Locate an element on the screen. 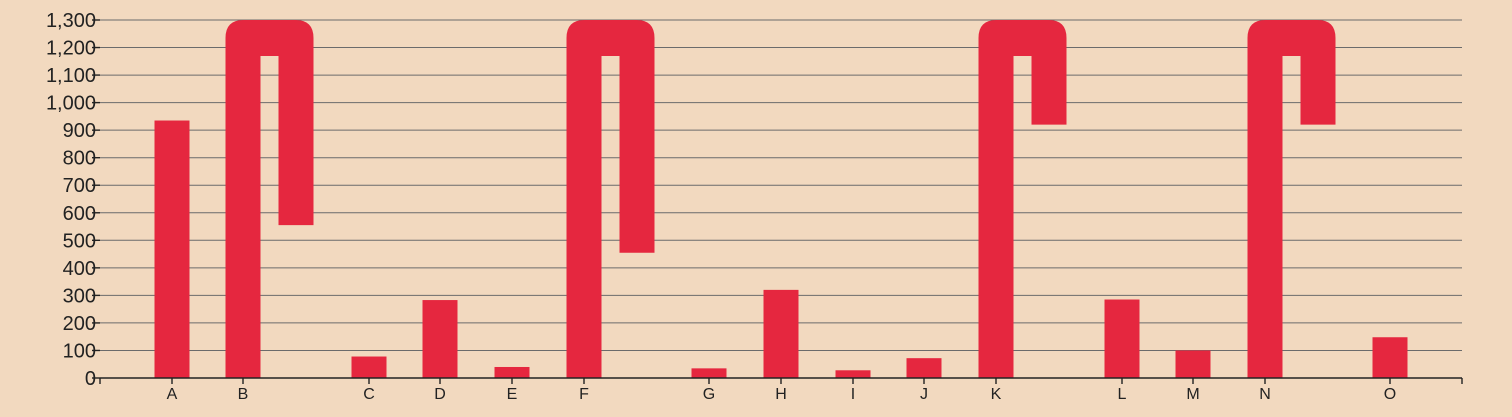 This screenshot has width=1512, height=417. bar-l is located at coordinates (1122, 338).